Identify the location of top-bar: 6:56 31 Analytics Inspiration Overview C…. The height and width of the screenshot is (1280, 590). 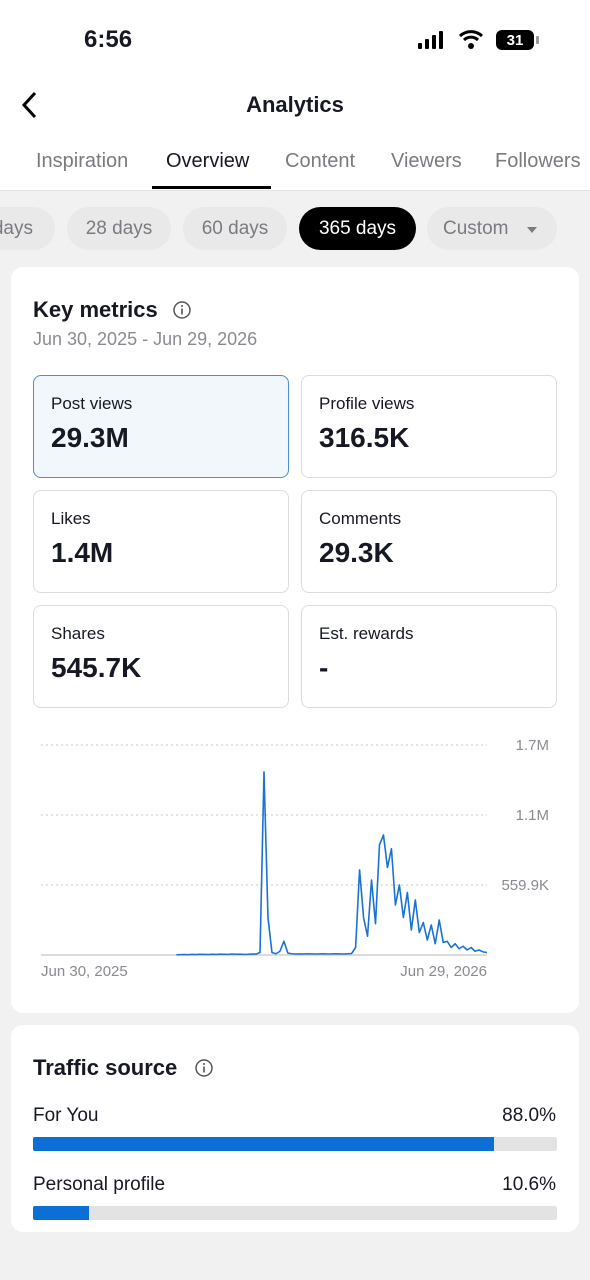
(295, 95).